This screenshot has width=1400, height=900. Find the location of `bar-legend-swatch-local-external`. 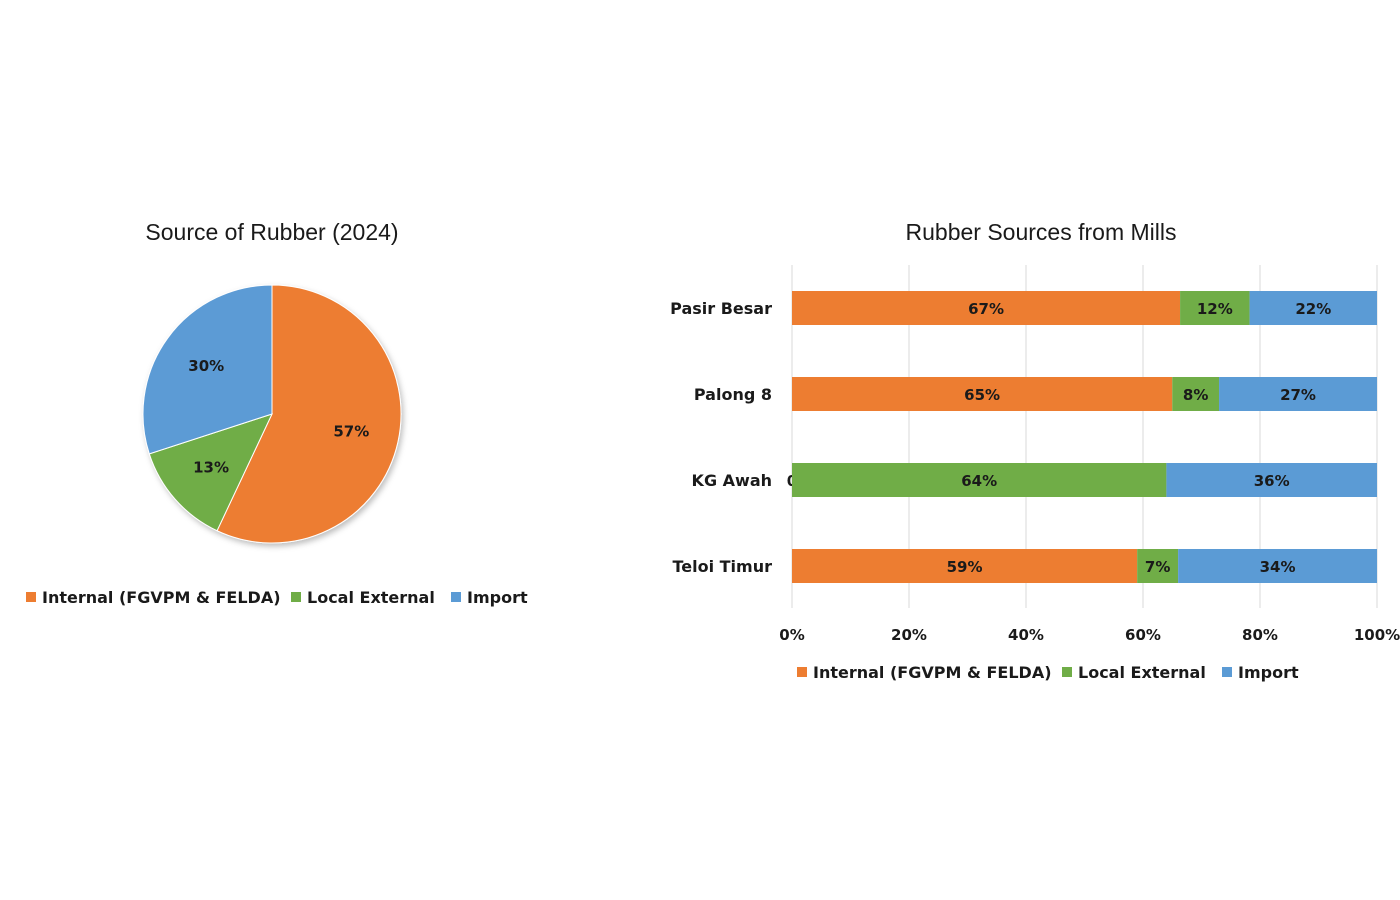

bar-legend-swatch-local-external is located at coordinates (1067, 672).